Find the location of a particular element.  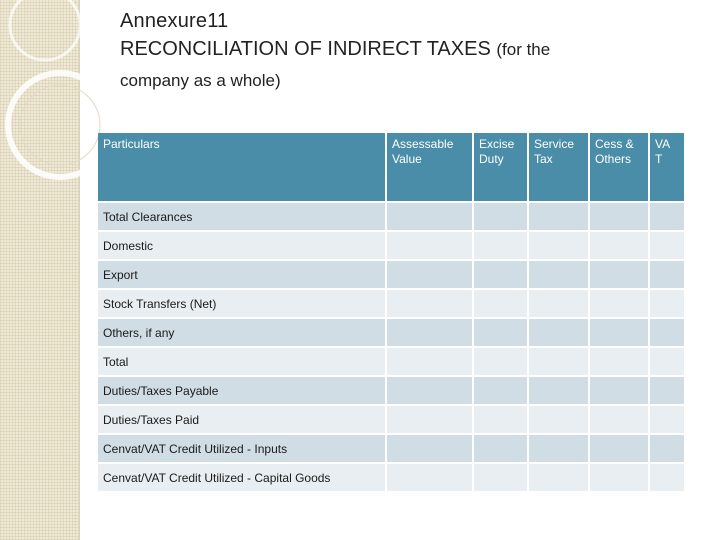

header-particulars: Particulars is located at coordinates (241, 167).